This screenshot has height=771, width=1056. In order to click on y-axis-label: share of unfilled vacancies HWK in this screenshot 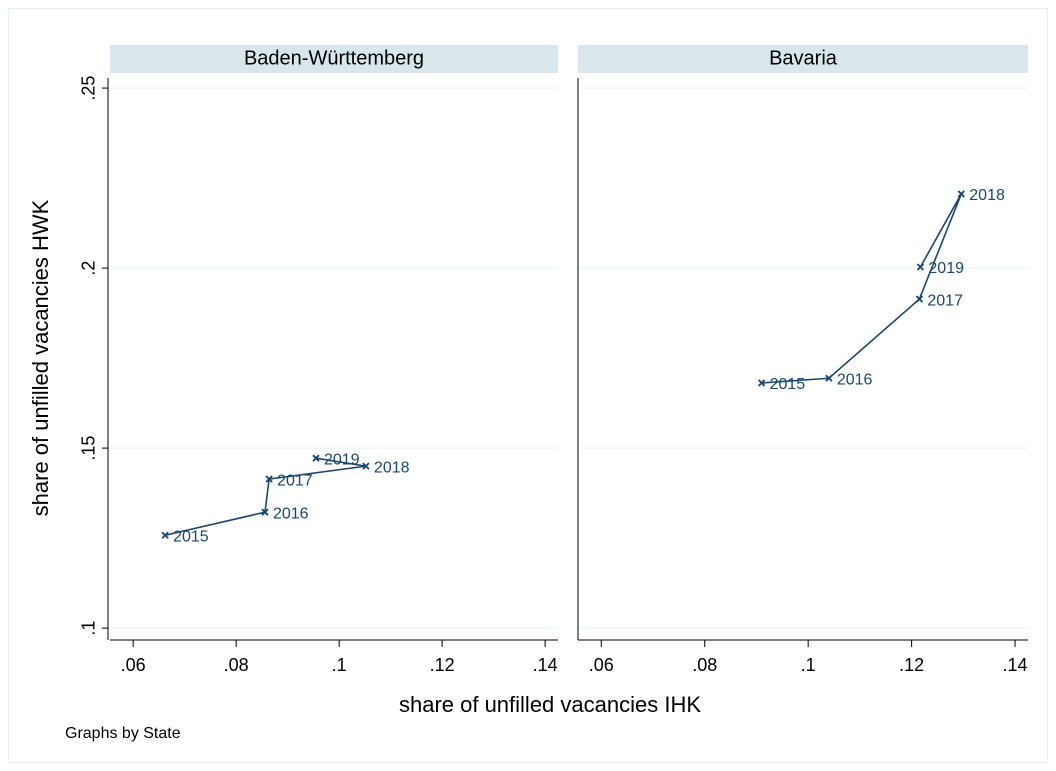, I will do `click(40, 357)`.